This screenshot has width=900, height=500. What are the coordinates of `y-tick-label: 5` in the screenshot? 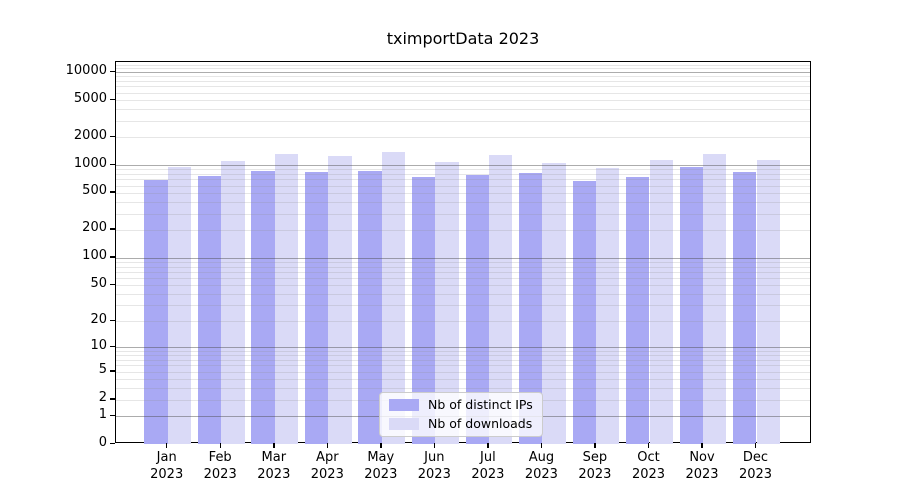 It's located at (102, 370).